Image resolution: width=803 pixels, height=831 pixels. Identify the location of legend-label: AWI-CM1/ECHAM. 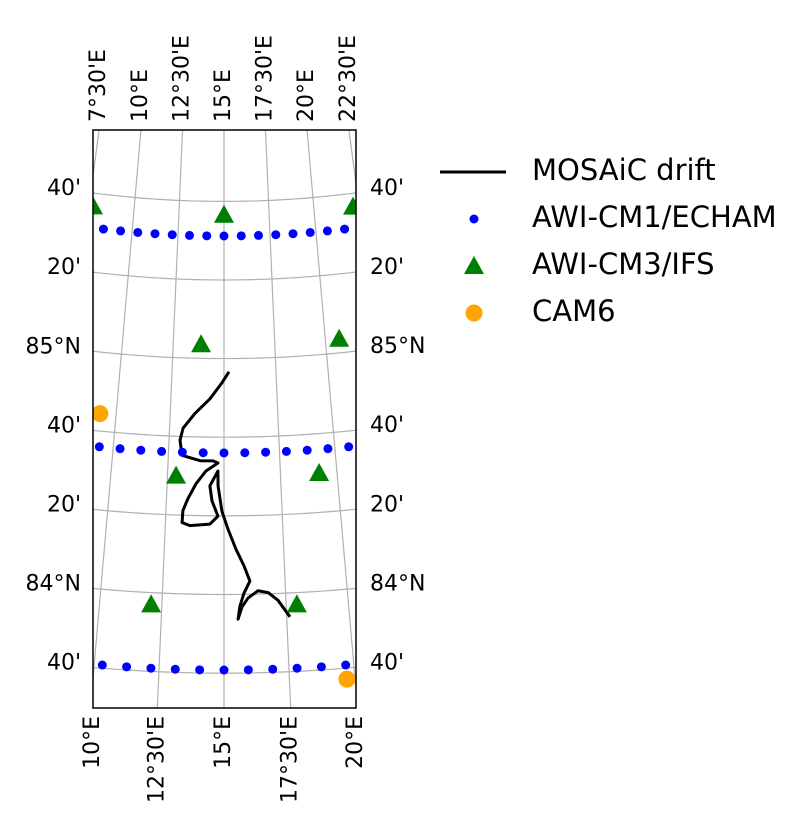
(654, 217).